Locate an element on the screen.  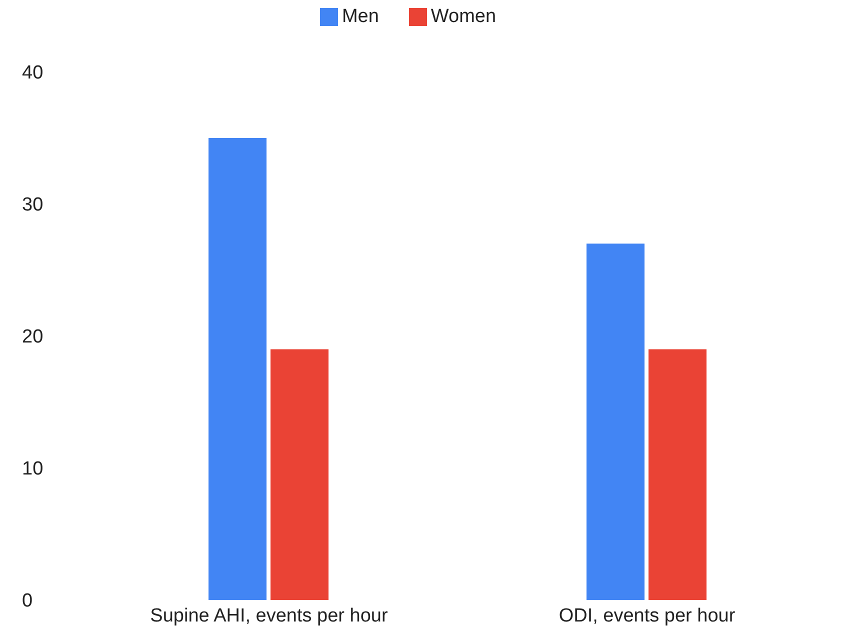
y-tick-label: 0 is located at coordinates (27, 601).